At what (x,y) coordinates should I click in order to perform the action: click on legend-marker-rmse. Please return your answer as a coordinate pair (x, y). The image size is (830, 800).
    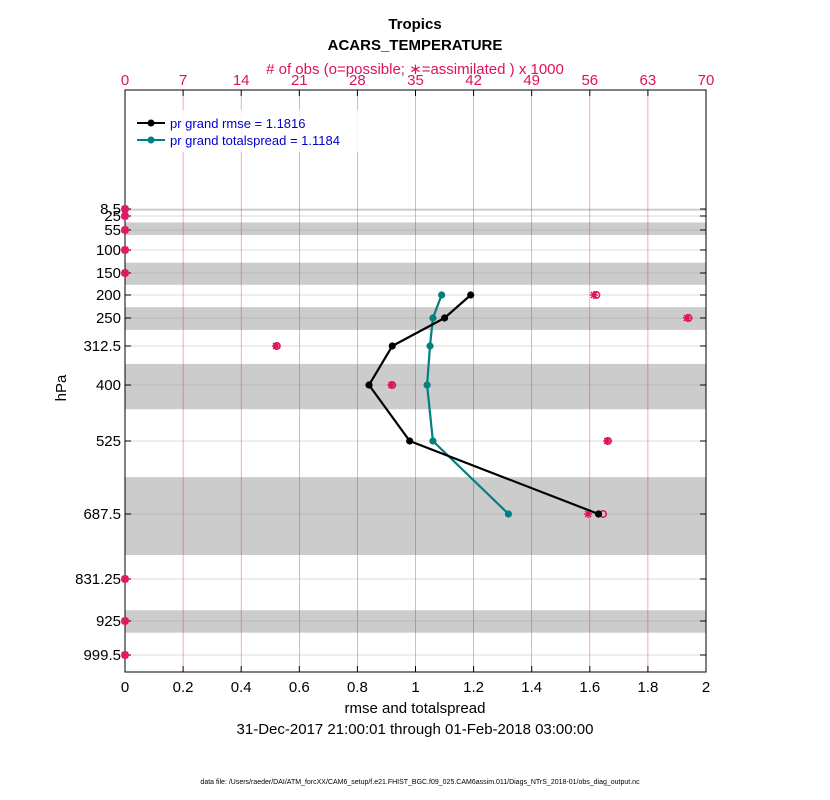
    Looking at the image, I should click on (151, 123).